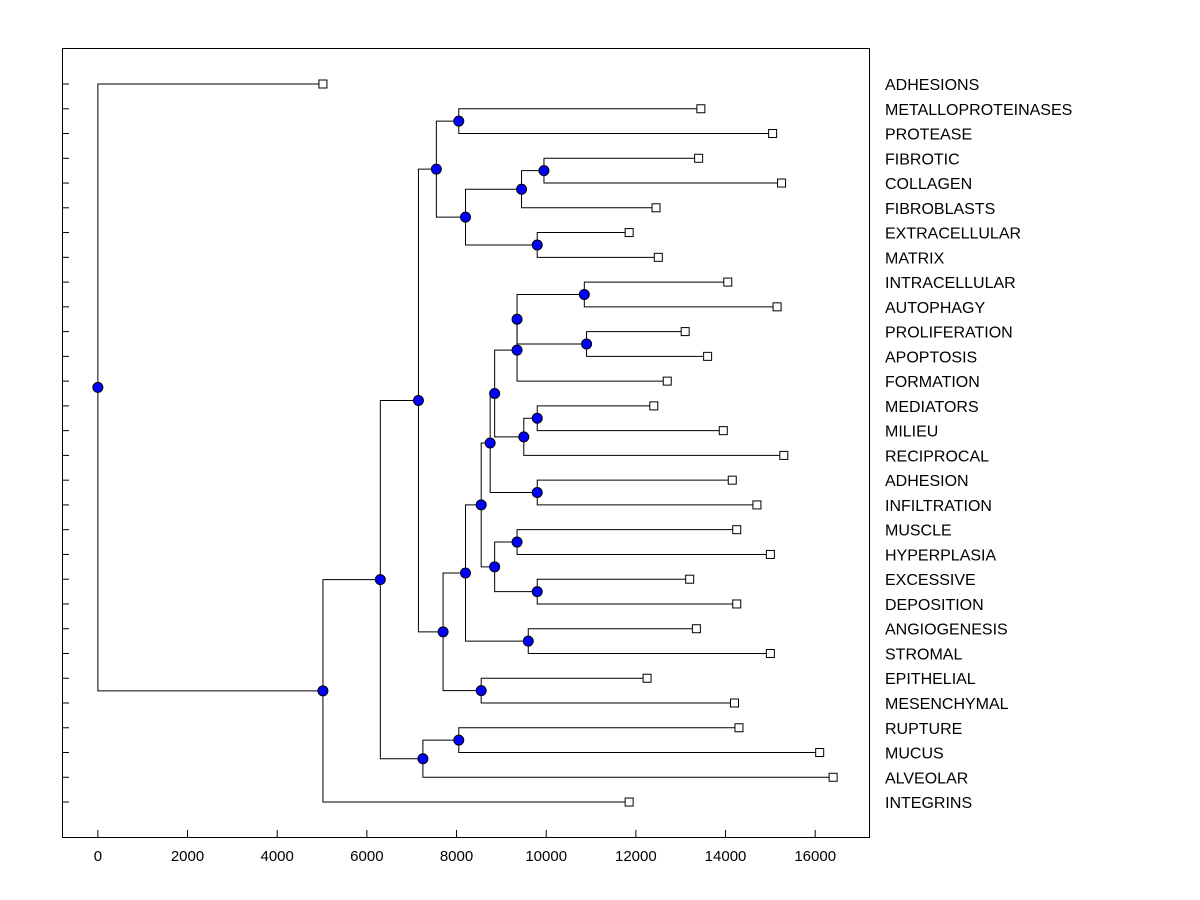 This screenshot has width=1200, height=900. I want to click on leaf-label: INFILTRATION, so click(938, 506).